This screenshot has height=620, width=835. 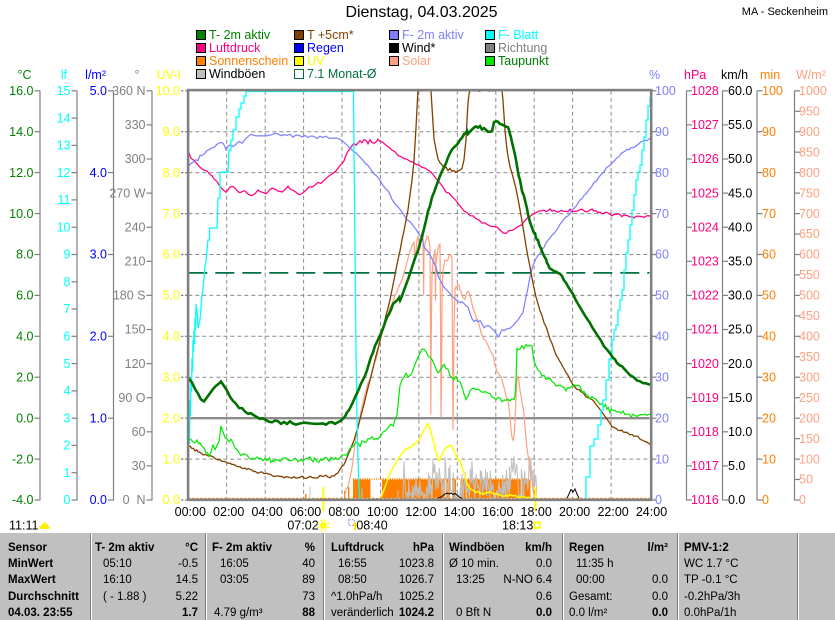 I want to click on svg-text: km/h, so click(x=734, y=75).